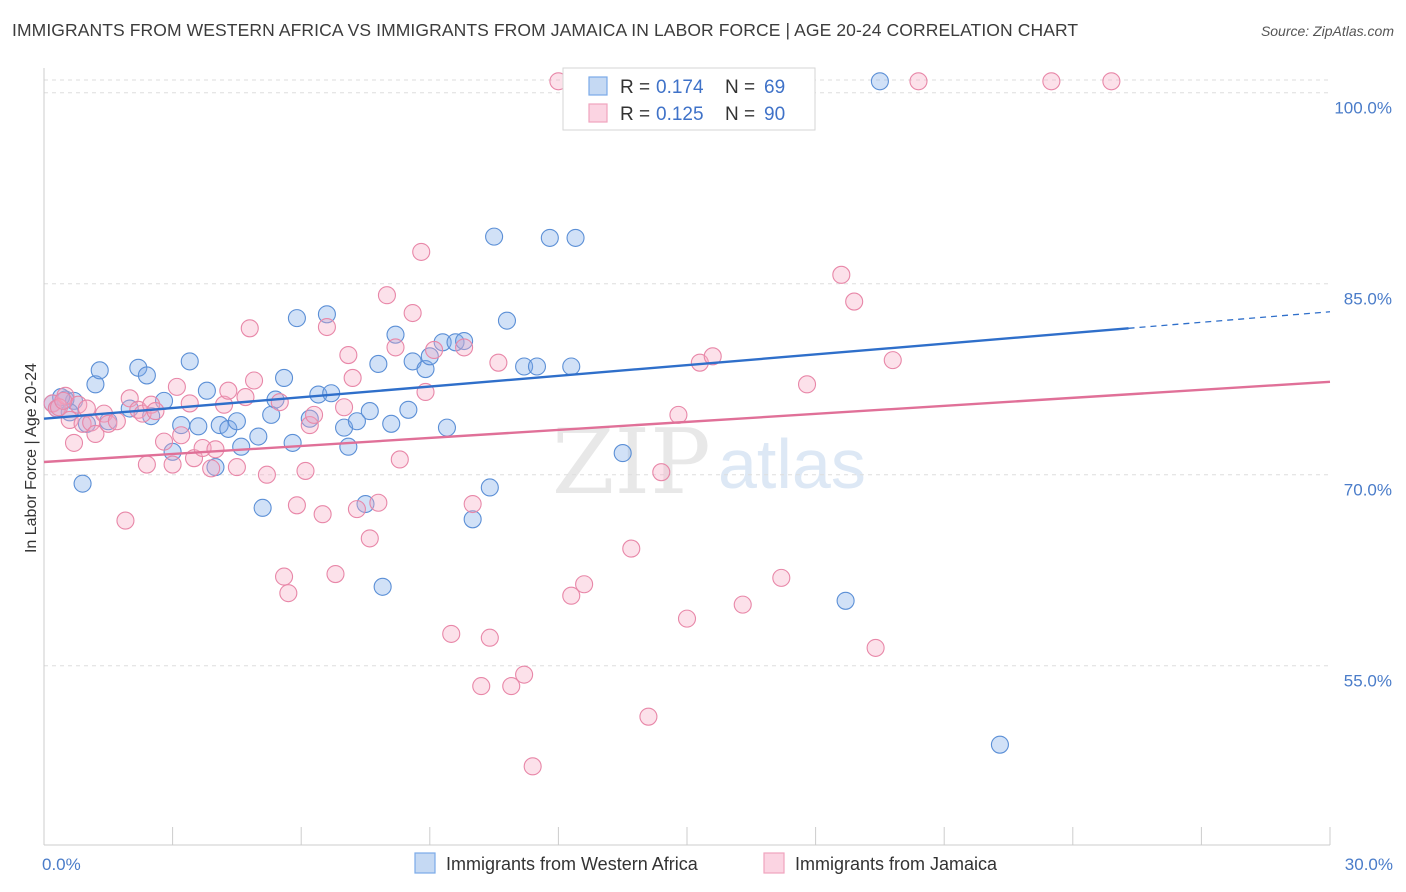 The height and width of the screenshot is (892, 1406). Describe the element at coordinates (572, 864) in the screenshot. I see `bottom-legend-label-blue: Immigrants from Western Africa` at that location.